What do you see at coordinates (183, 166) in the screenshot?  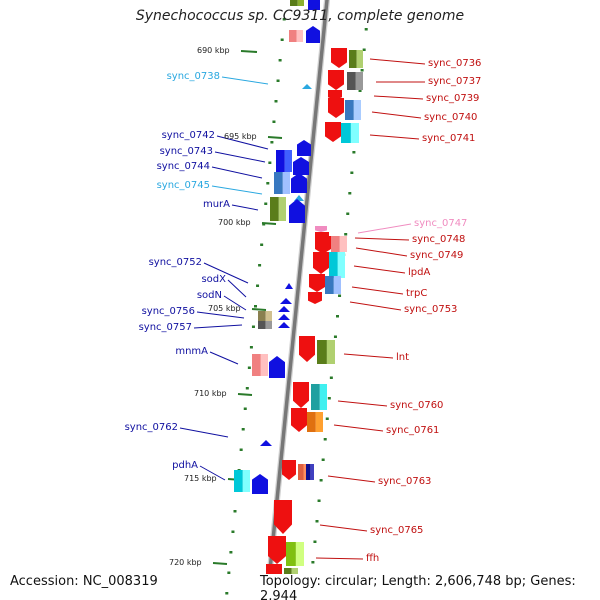 I see `gene-label-sync_0744: sync_0744` at bounding box center [183, 166].